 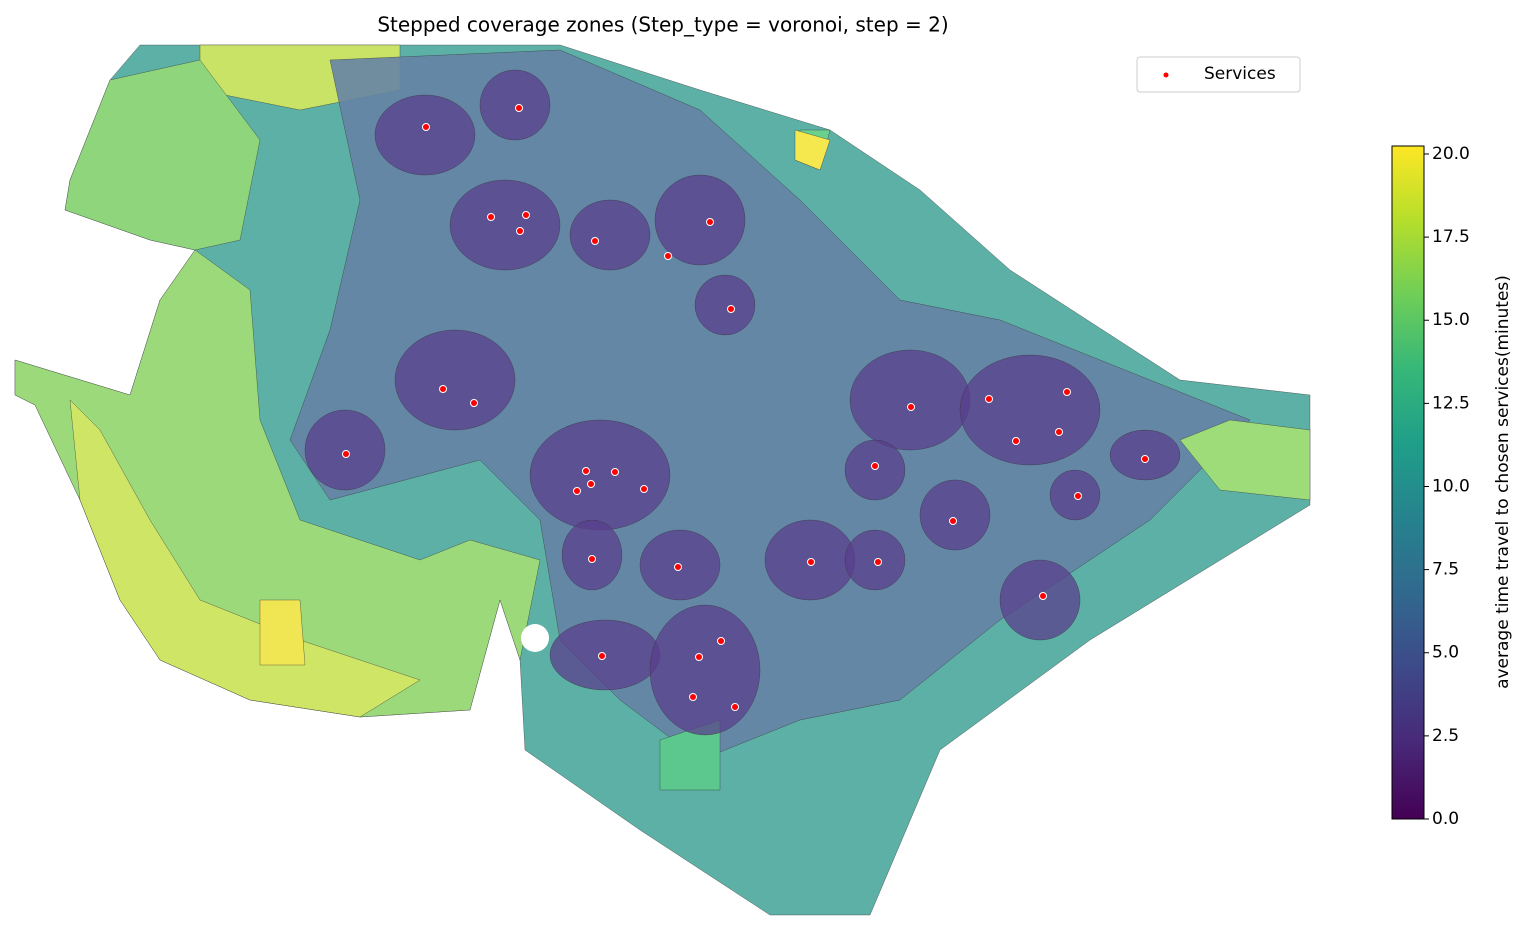 What do you see at coordinates (1451, 403) in the screenshot?
I see `colorbar-tick-label: 12.5` at bounding box center [1451, 403].